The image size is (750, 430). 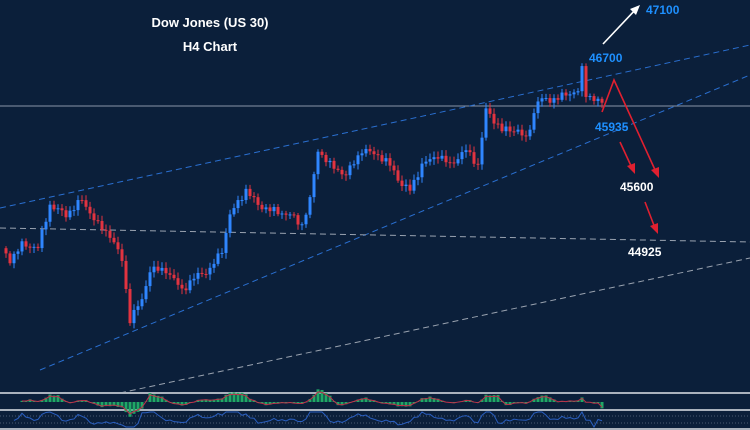 What do you see at coordinates (210, 22) in the screenshot?
I see `chart-title: Dow Jones (US 30)` at bounding box center [210, 22].